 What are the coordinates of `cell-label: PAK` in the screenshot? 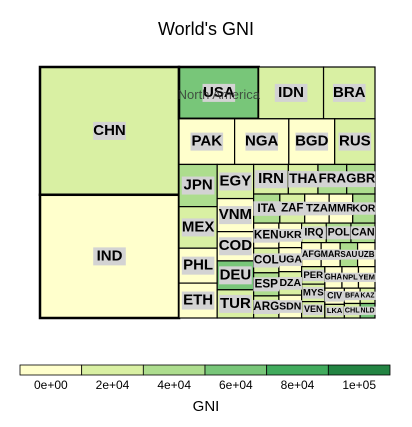 It's located at (207, 141).